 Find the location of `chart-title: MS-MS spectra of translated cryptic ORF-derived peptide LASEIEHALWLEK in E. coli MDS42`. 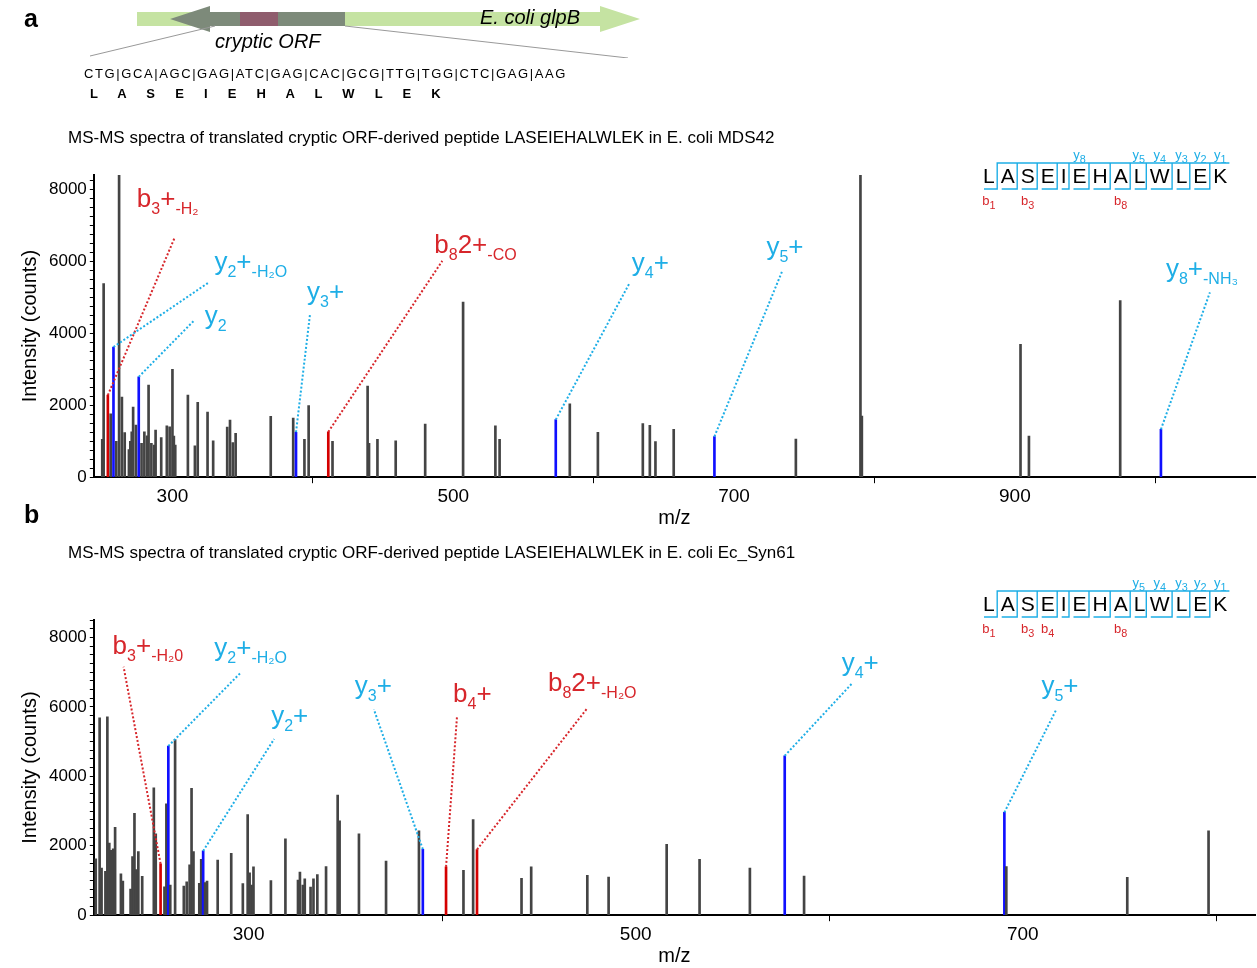

chart-title: MS-MS spectra of translated cryptic ORF-derived peptide LASEIEHALWLEK in E. coli MDS42 is located at coordinates (421, 138).